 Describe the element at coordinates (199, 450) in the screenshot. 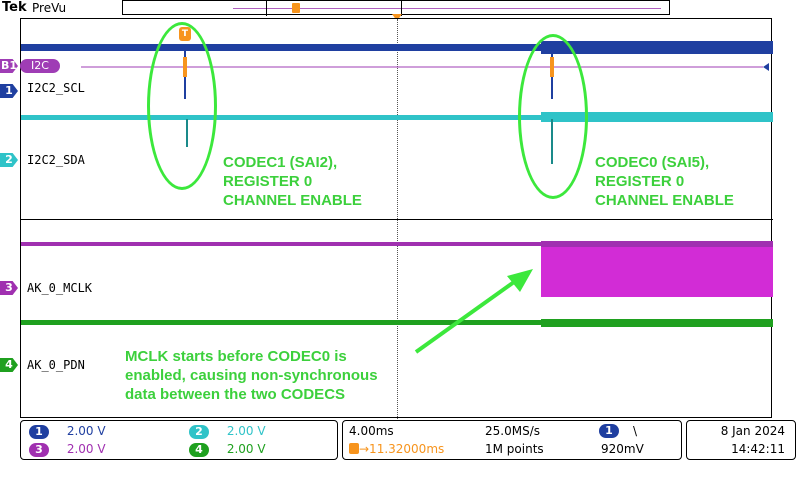

I see `ch4-scale-badge: 4` at that location.